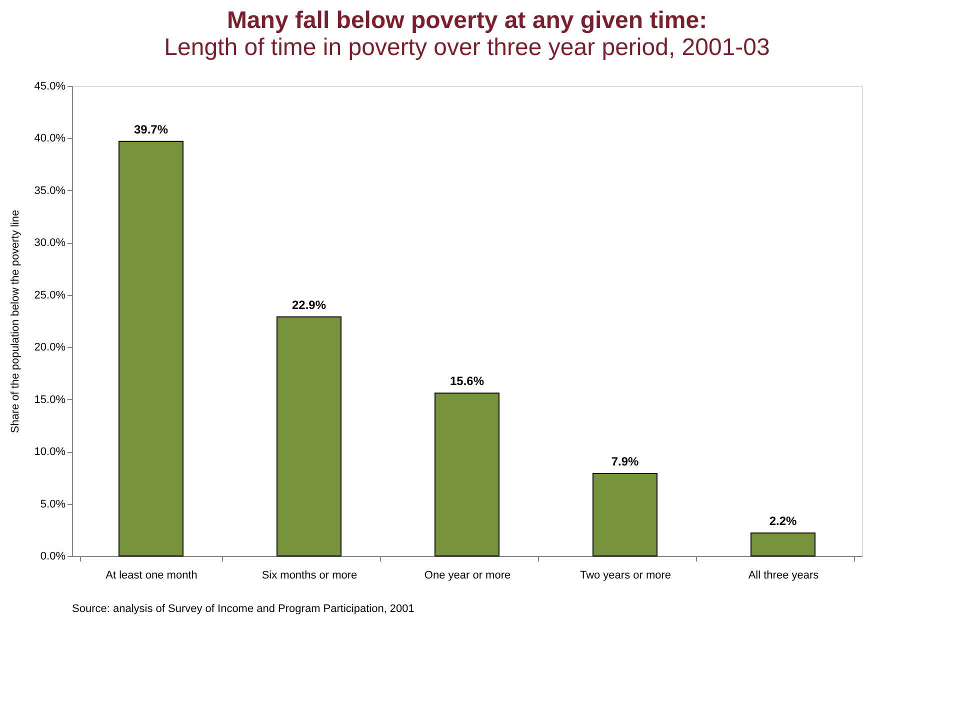 Image resolution: width=961 pixels, height=723 pixels. Describe the element at coordinates (50, 348) in the screenshot. I see `y-tick-label: 20.0%` at that location.